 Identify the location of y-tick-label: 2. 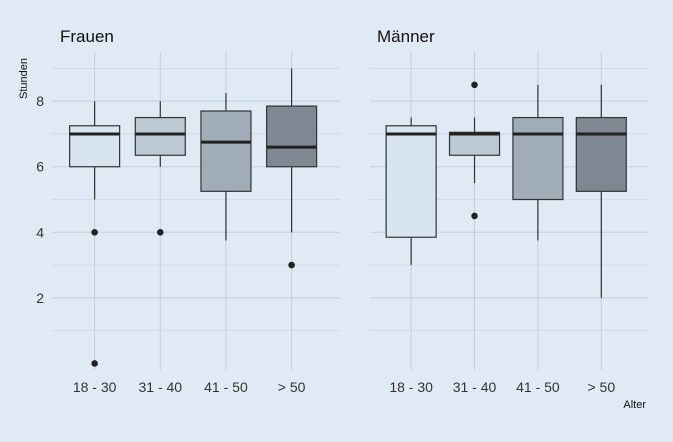
(40, 298).